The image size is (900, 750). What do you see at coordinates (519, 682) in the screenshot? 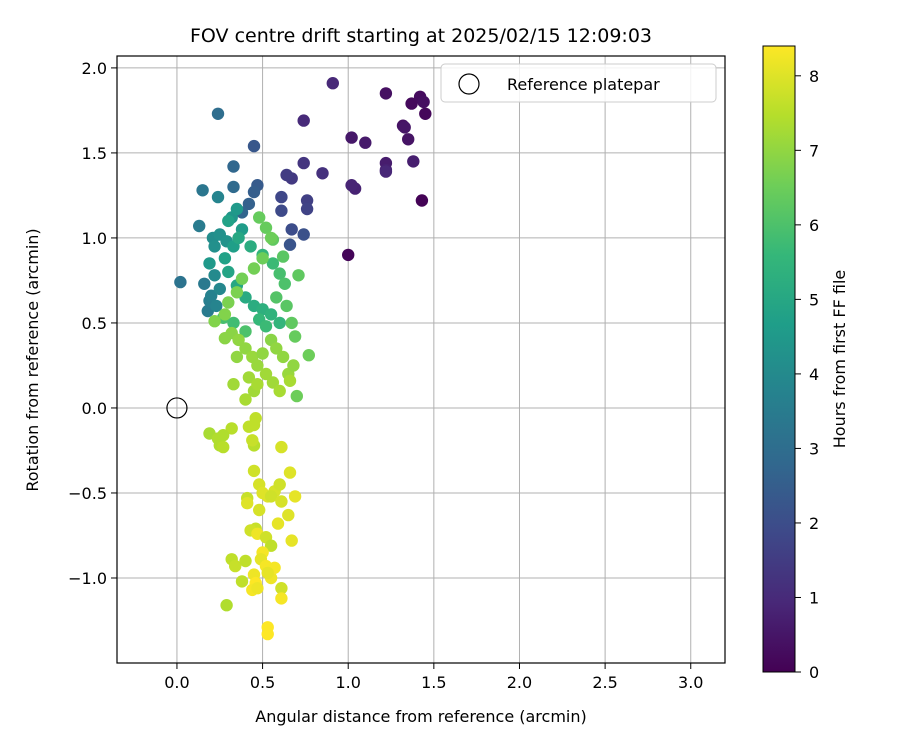
I see `x-tick-label: 2.0` at bounding box center [519, 682].